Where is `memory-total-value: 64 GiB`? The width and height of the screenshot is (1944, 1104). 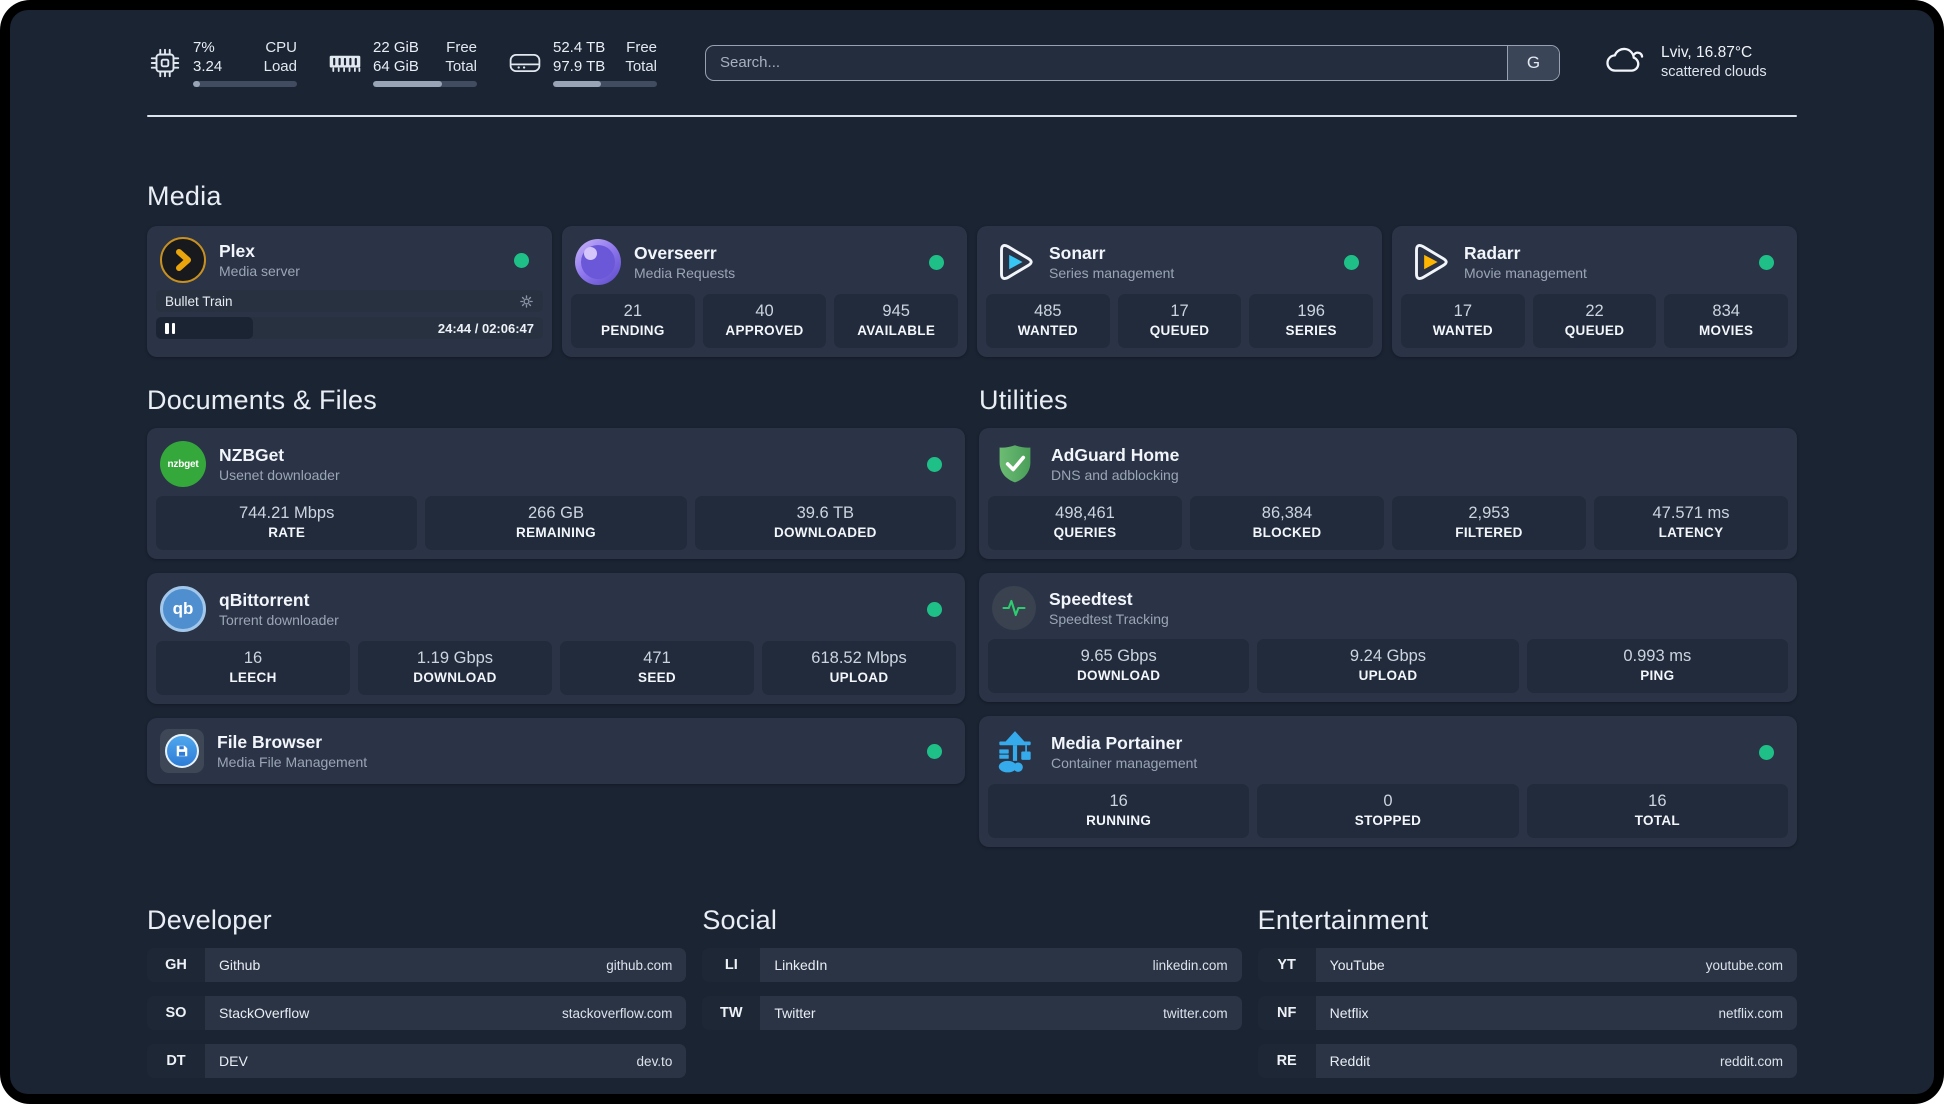
memory-total-value: 64 GiB is located at coordinates (396, 66).